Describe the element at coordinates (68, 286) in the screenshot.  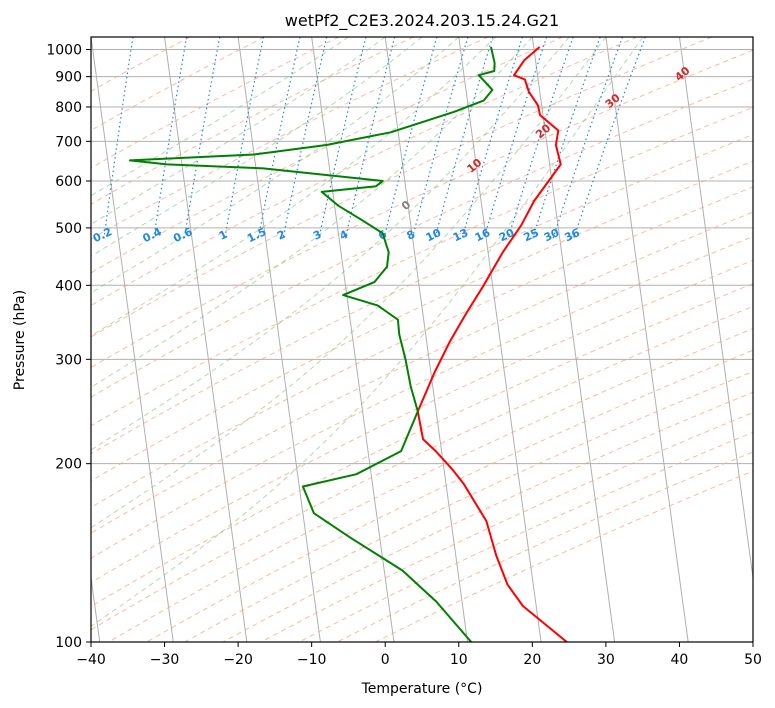
I see `y-tick-label: 400` at that location.